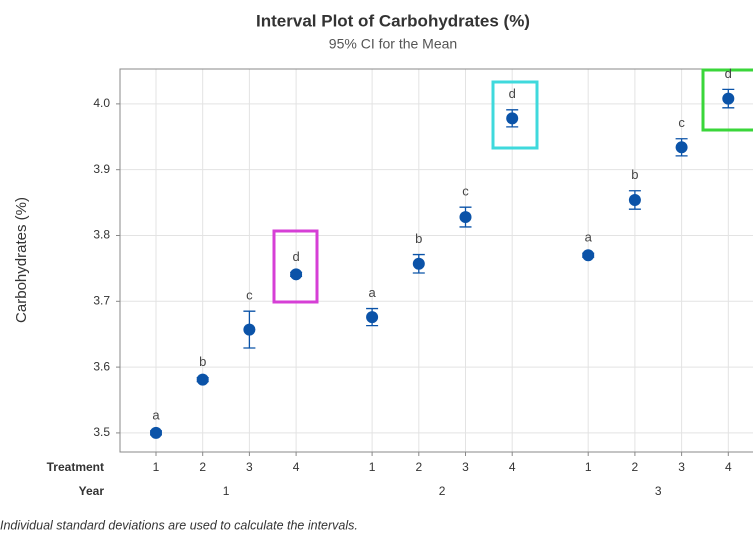 Image resolution: width=753 pixels, height=534 pixels. What do you see at coordinates (658, 491) in the screenshot?
I see `group-label: 3` at bounding box center [658, 491].